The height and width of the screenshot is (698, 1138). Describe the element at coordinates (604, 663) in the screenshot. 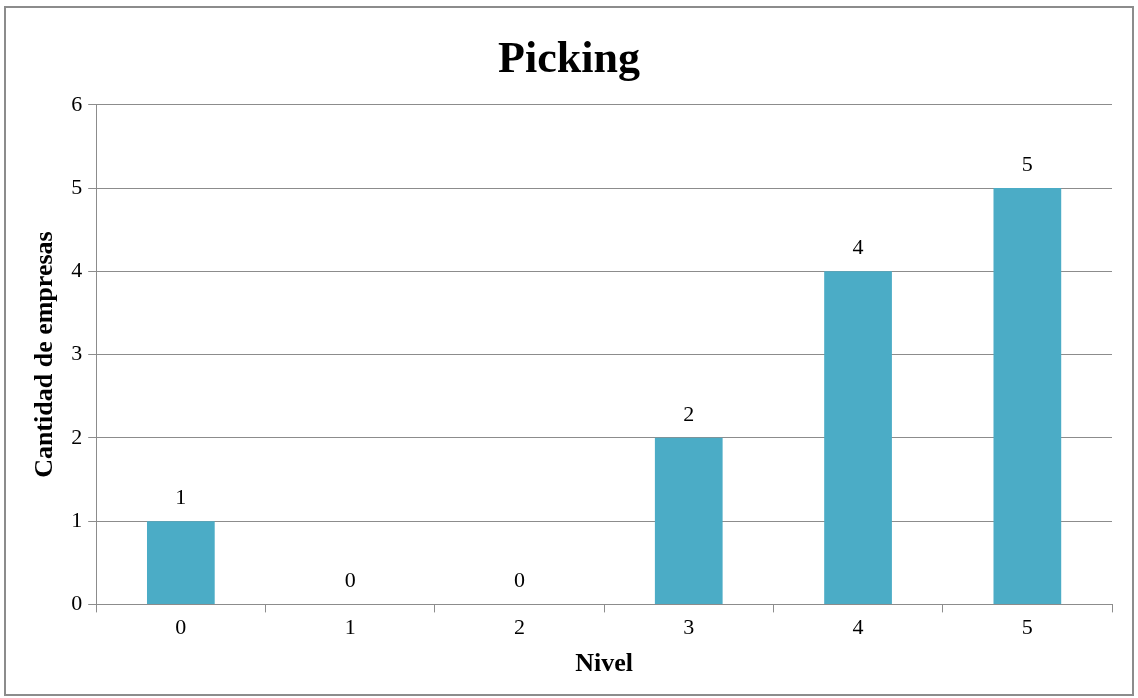

I see `x-axis-title: Nivel` at that location.